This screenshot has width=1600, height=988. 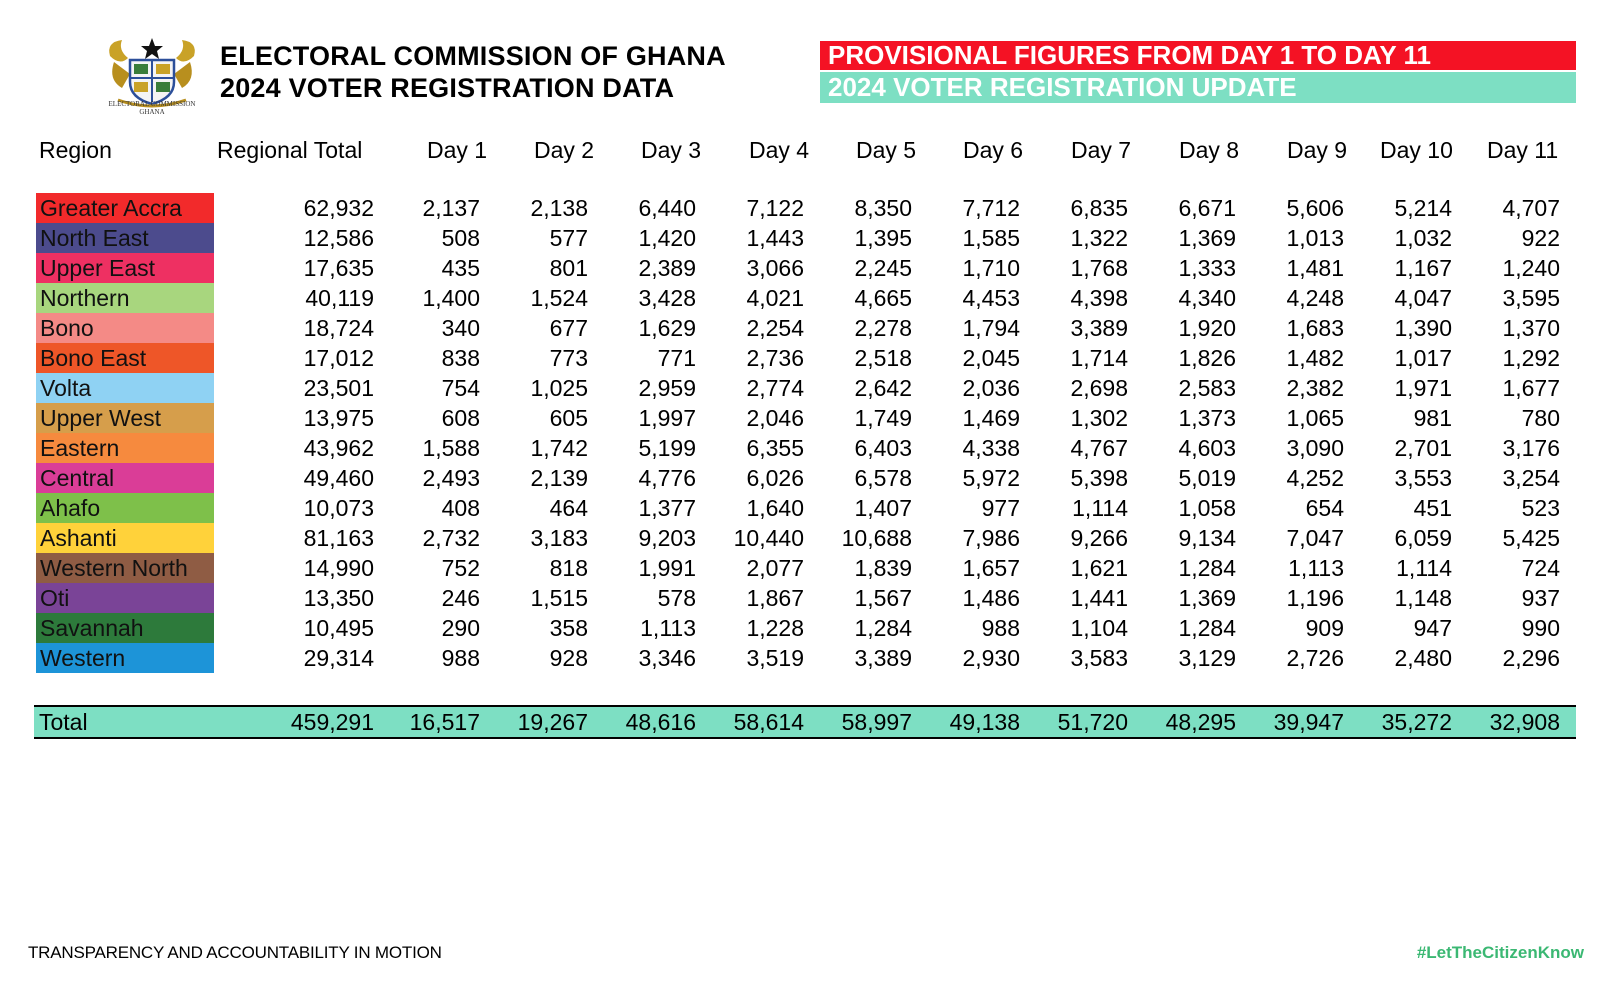 What do you see at coordinates (775, 448) in the screenshot?
I see `value-cell: 6,355` at bounding box center [775, 448].